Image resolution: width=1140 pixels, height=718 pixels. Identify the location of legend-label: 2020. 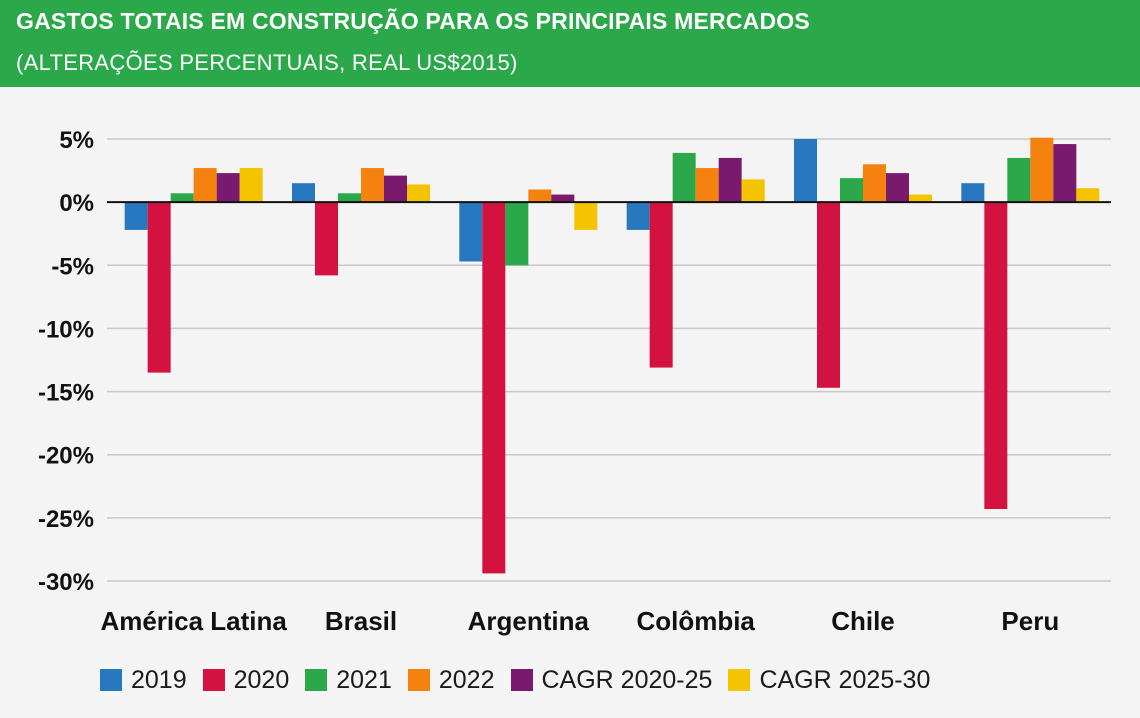
(261, 679).